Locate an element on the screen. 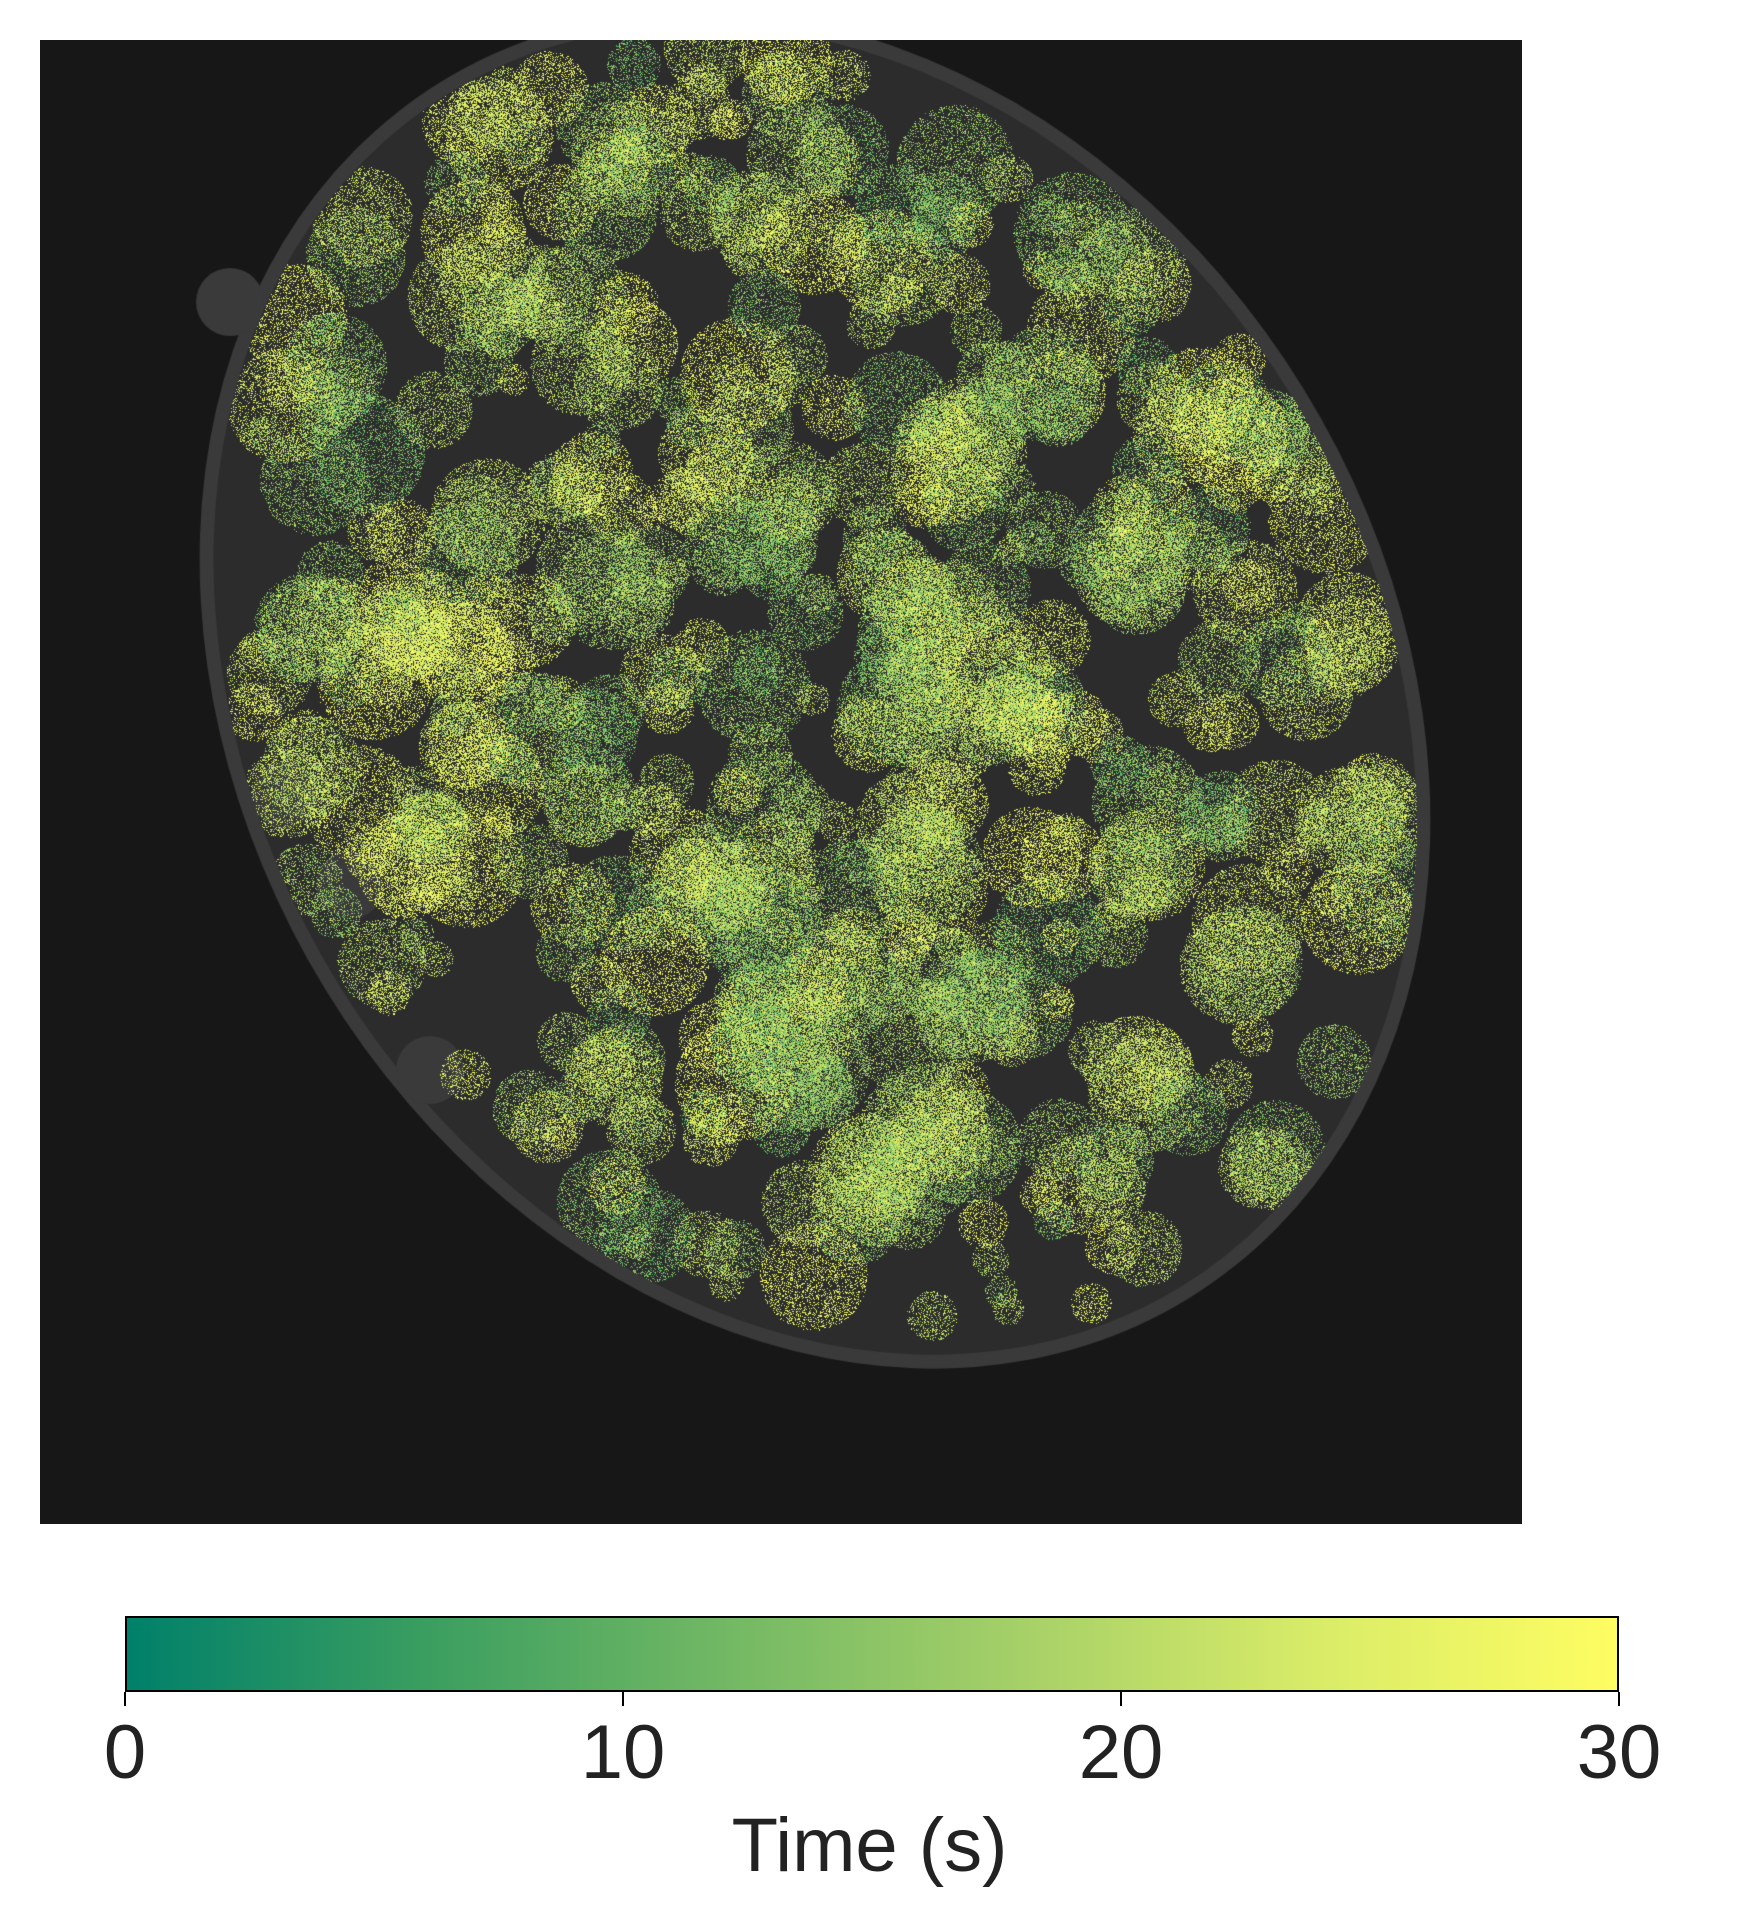  colorbar-tick-label: 0 is located at coordinates (125, 1752).